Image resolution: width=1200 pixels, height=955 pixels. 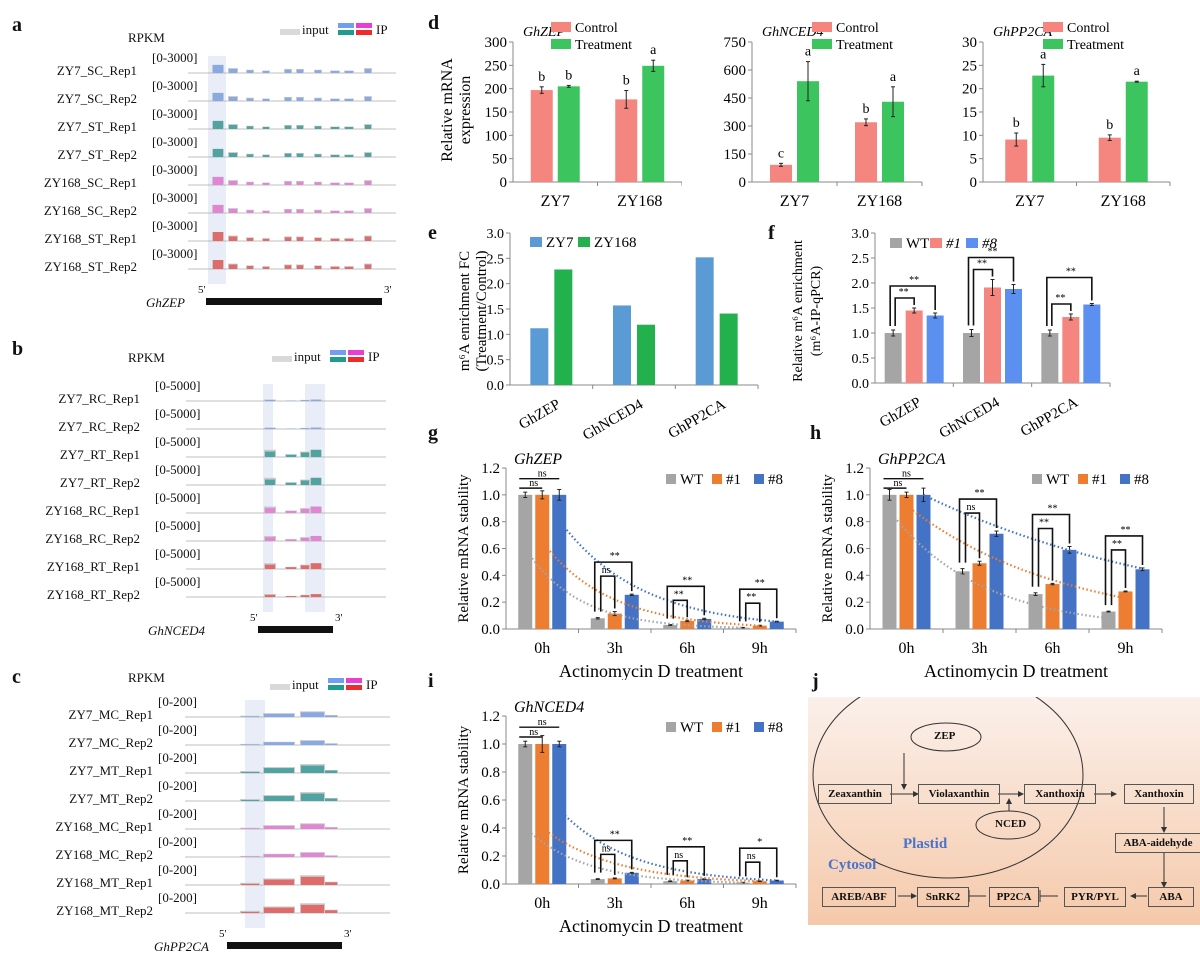 What do you see at coordinates (816, 310) in the screenshot?
I see `y-axis-label: (m⁶A-IP-qPCR)` at bounding box center [816, 310].